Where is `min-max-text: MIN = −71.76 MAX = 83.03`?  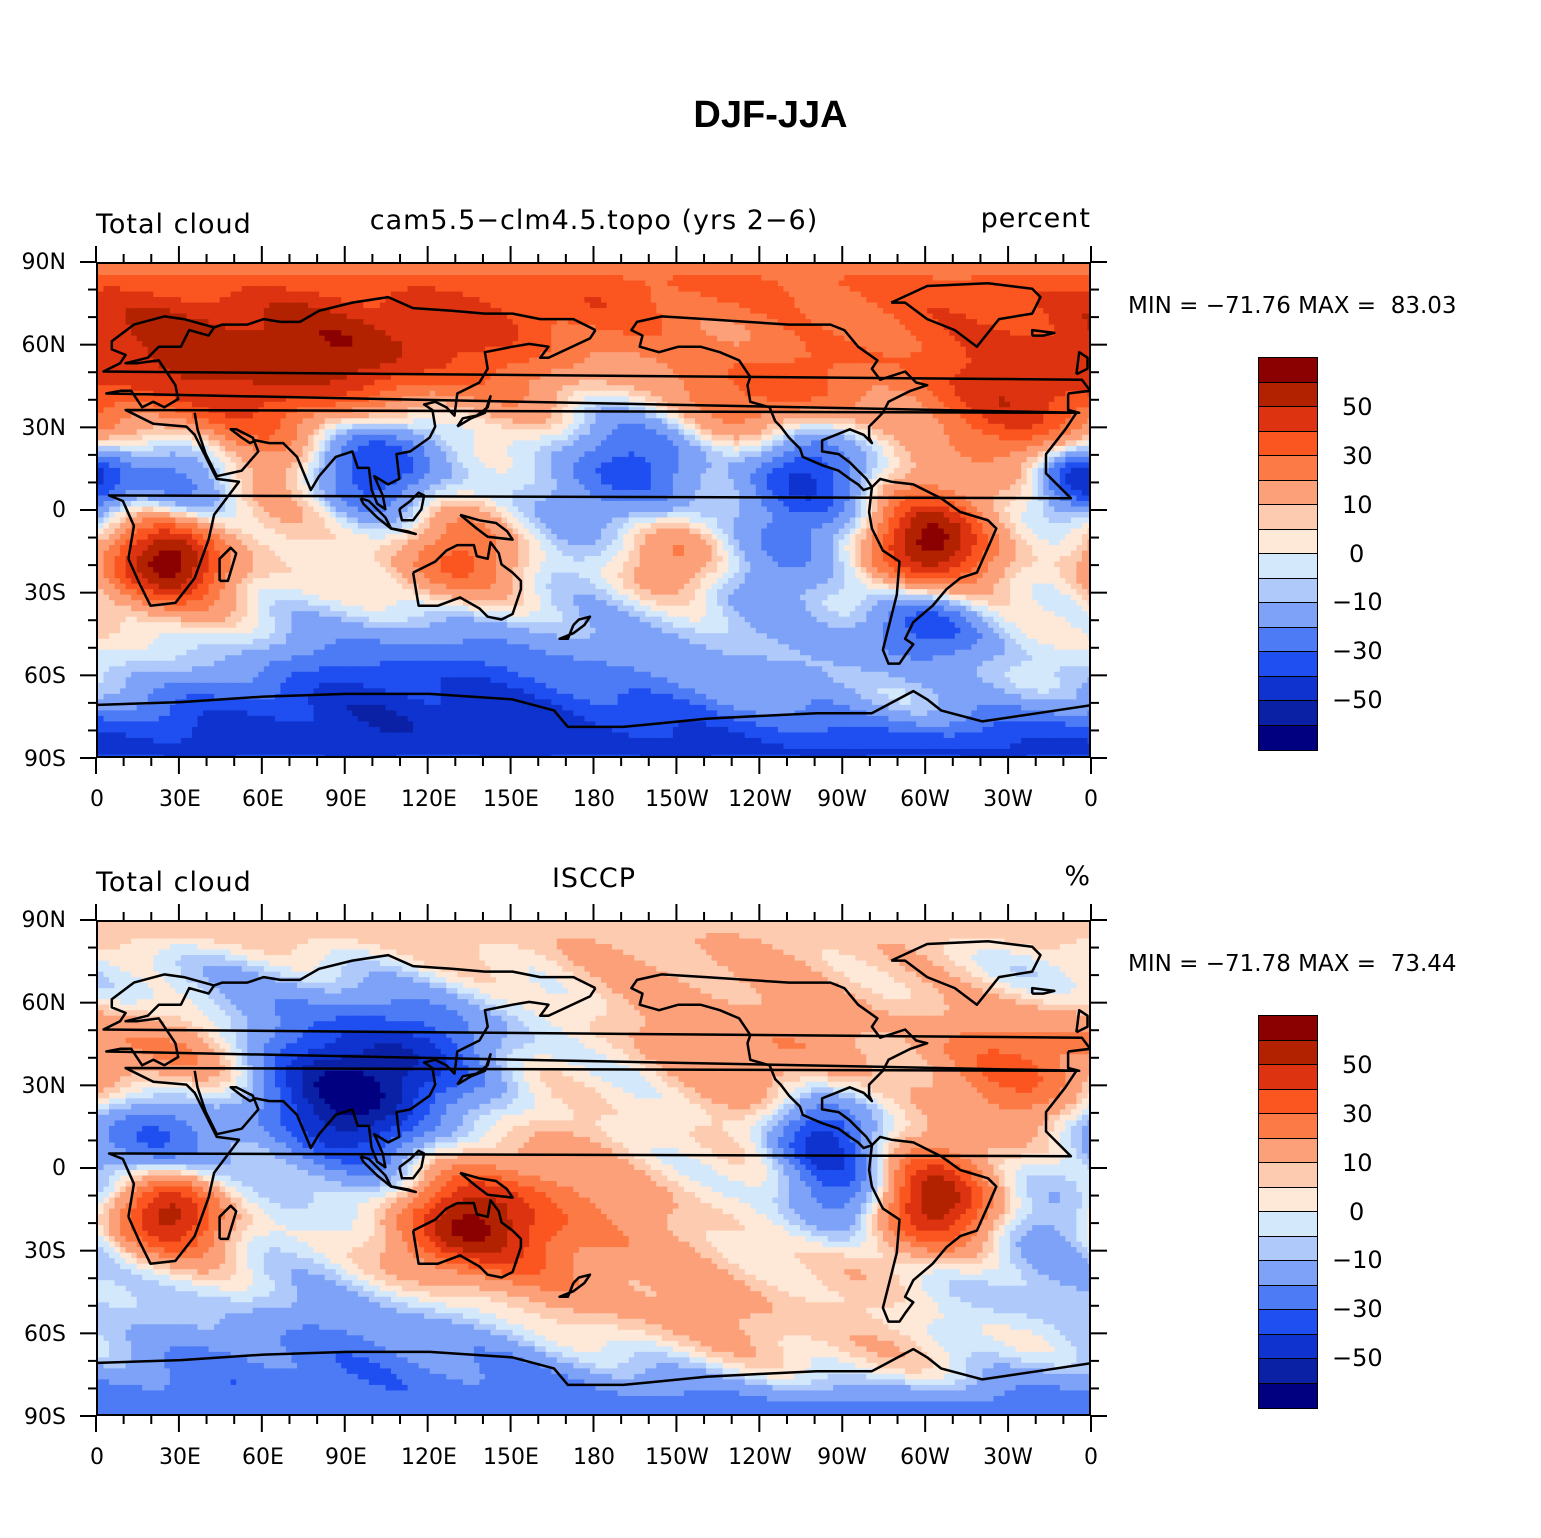 min-max-text: MIN = −71.76 MAX = 83.03 is located at coordinates (1292, 306).